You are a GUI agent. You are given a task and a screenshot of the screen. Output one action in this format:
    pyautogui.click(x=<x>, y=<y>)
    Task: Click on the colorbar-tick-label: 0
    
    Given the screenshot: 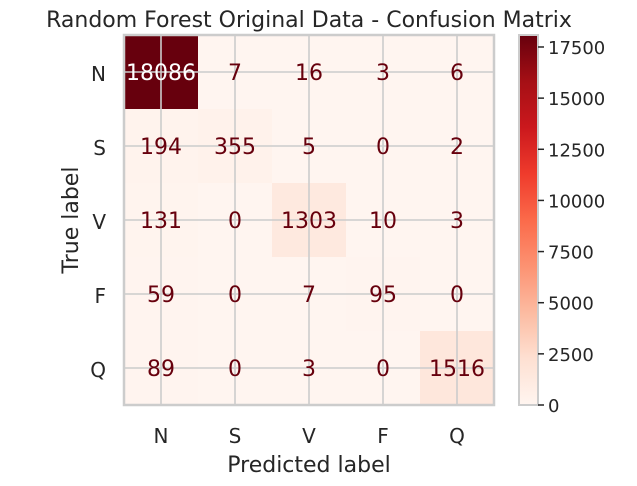 What is the action you would take?
    pyautogui.click(x=553, y=406)
    